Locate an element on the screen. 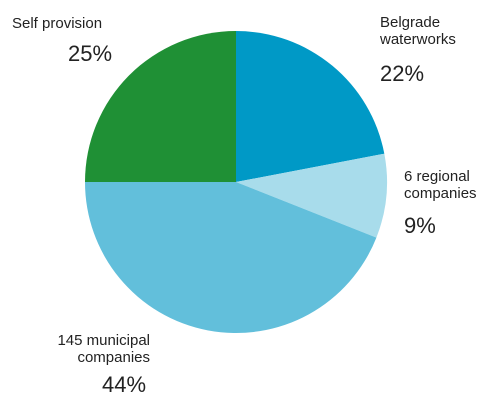 The height and width of the screenshot is (396, 488). slice-label-1: 6 regional companies is located at coordinates (440, 185).